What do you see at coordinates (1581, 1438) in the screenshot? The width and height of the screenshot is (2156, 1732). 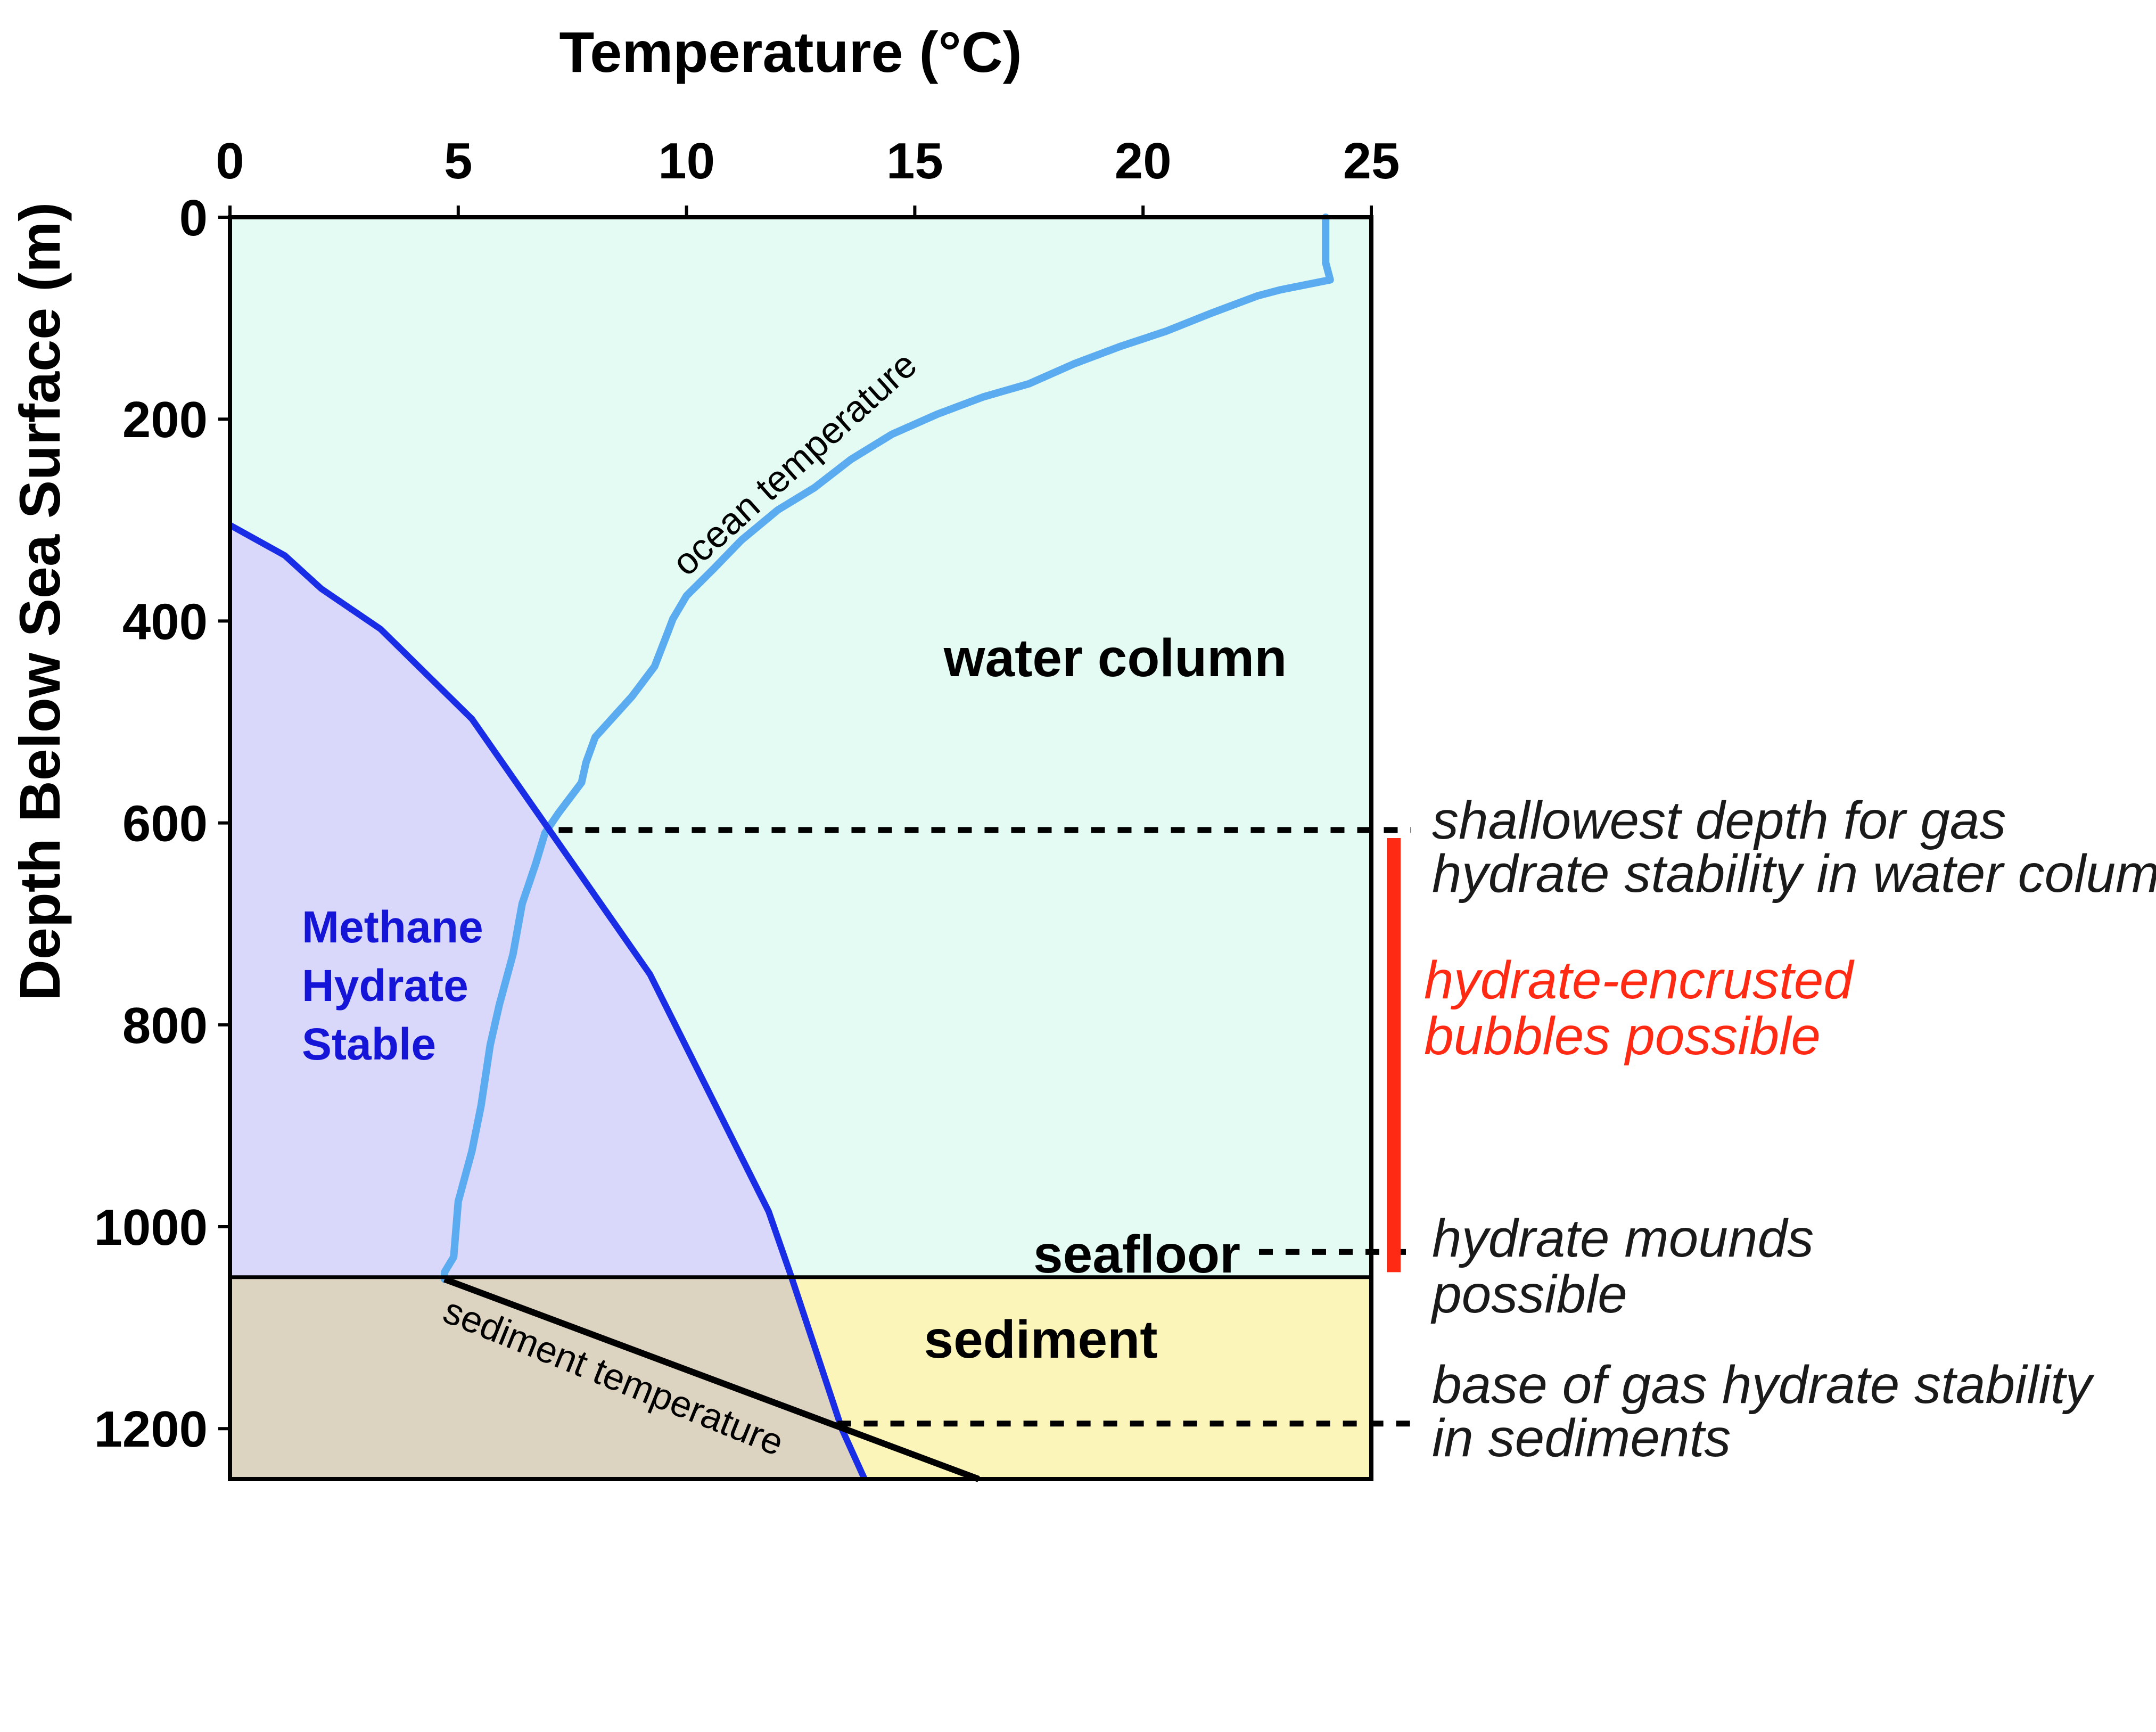 I see `base-note-line2: in sediments` at bounding box center [1581, 1438].